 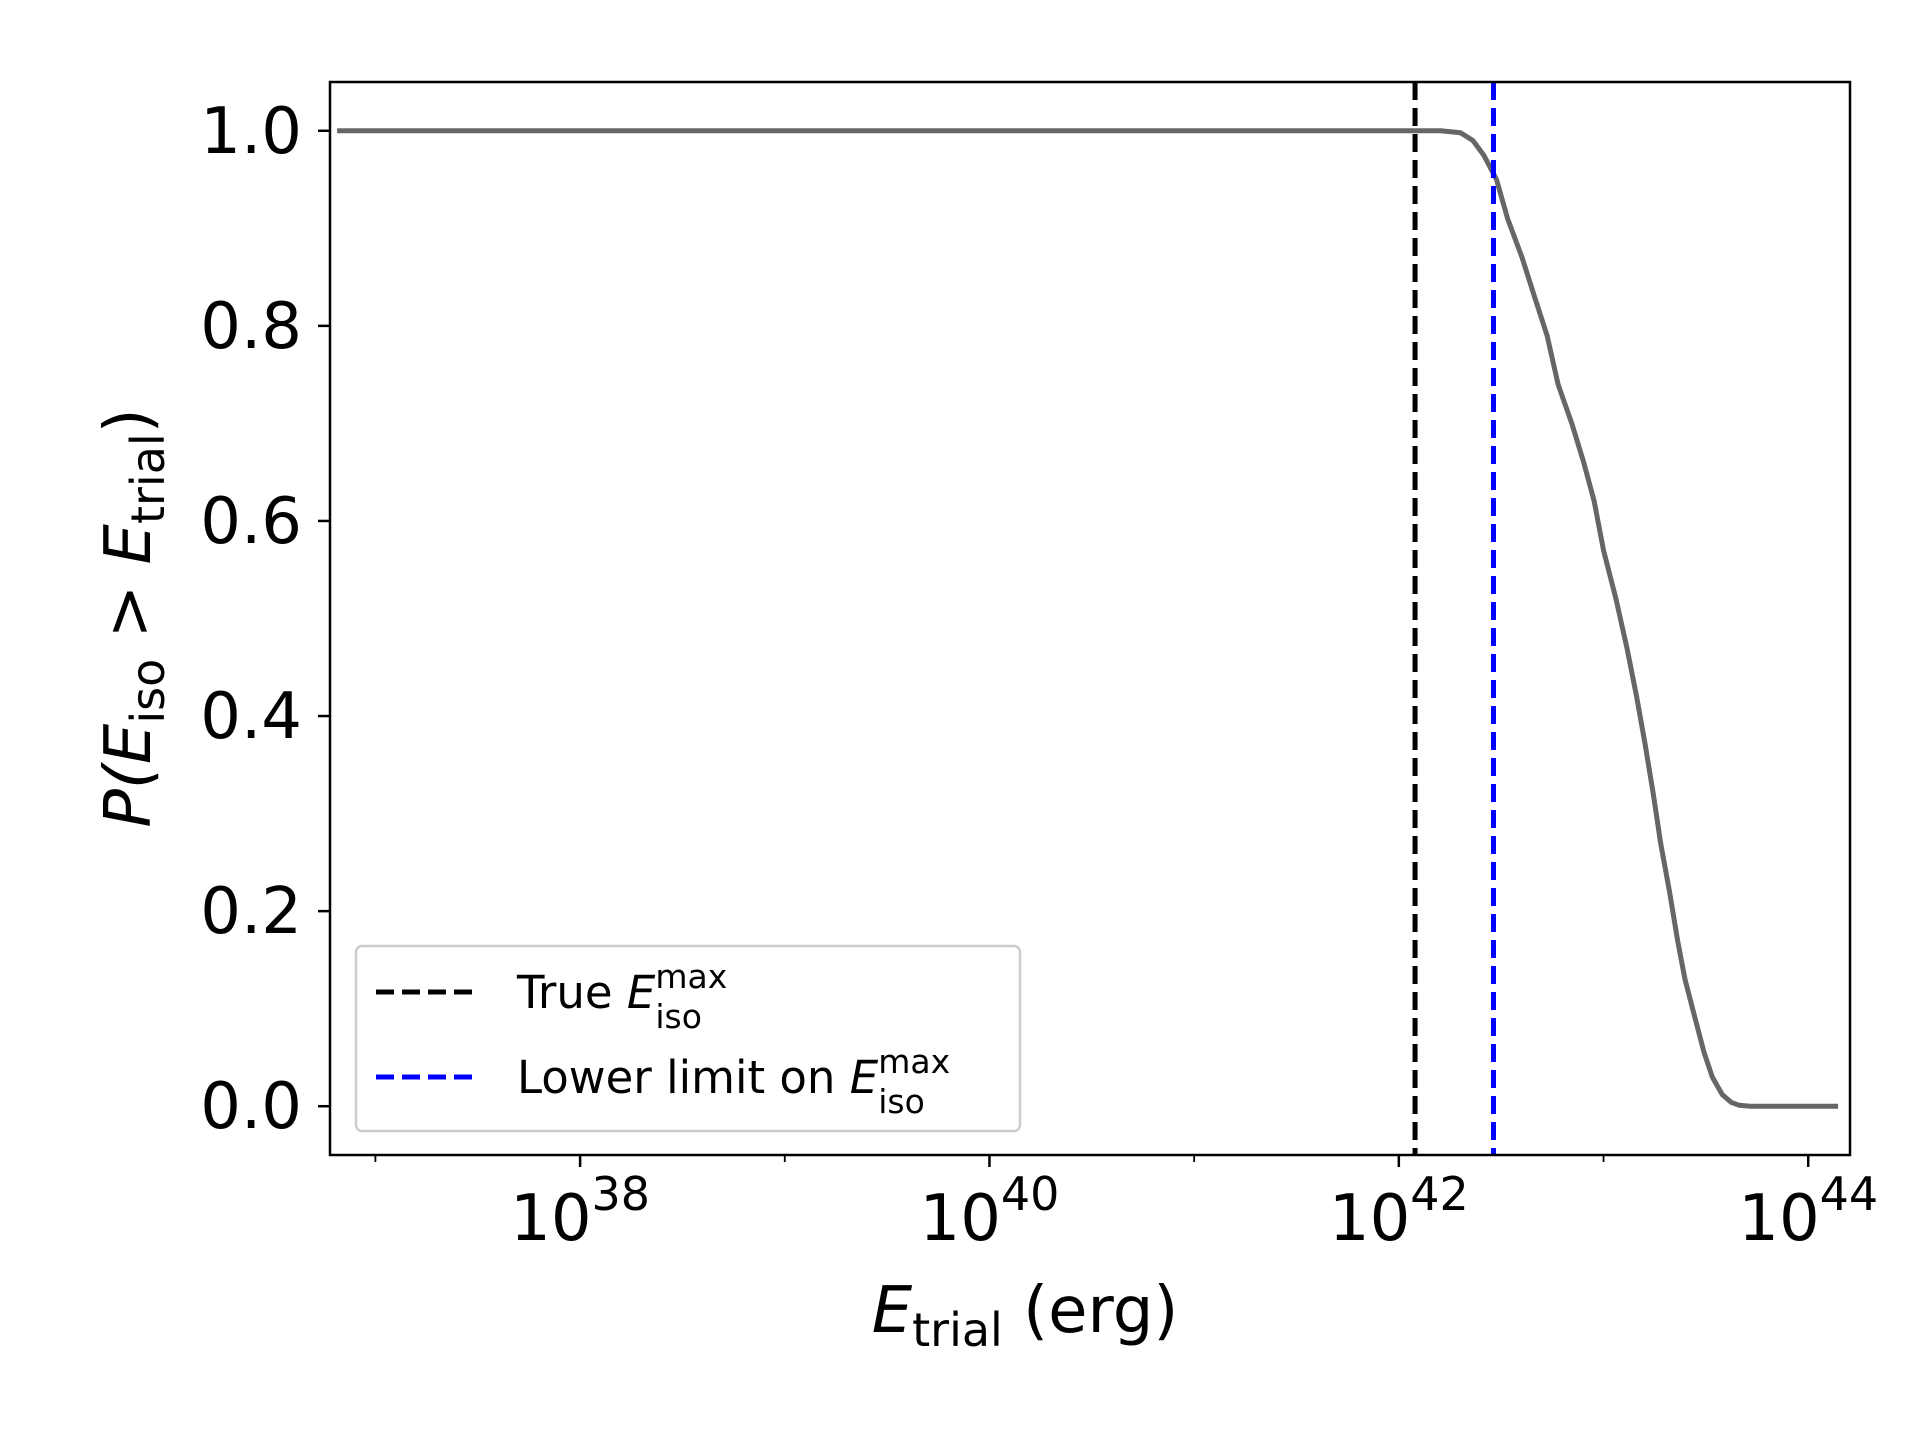 I want to click on y-tick-label: 0.8, so click(x=251, y=327).